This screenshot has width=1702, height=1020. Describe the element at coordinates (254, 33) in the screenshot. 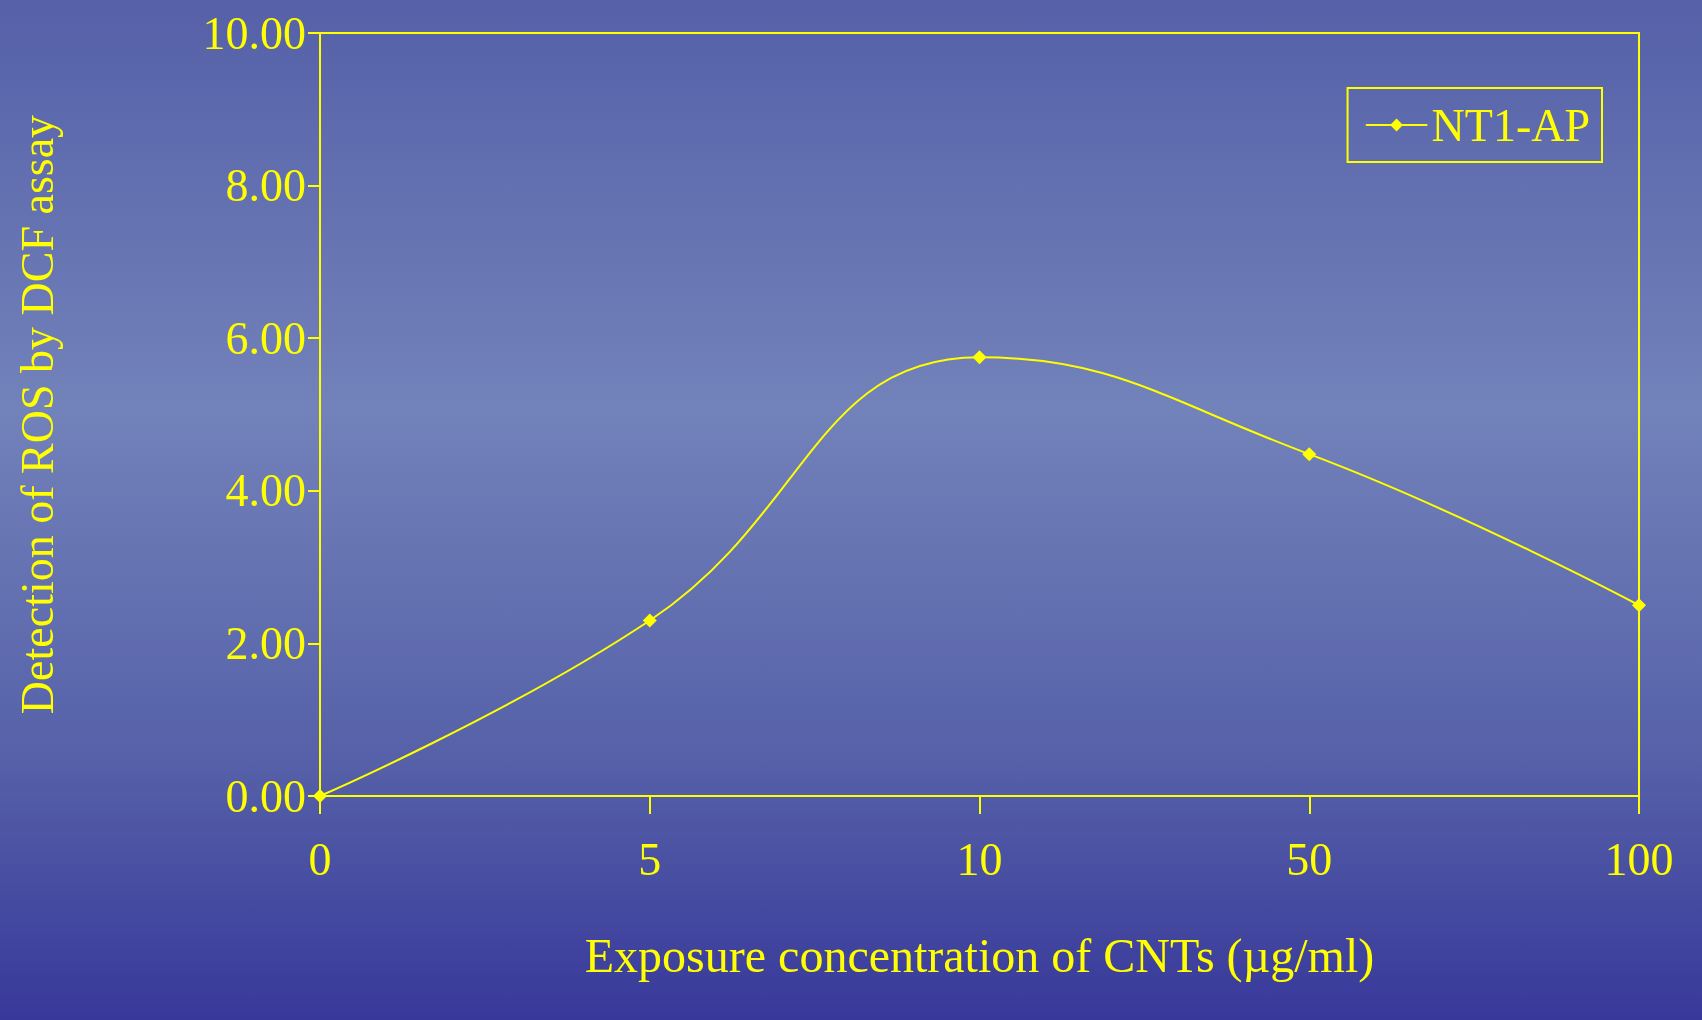

I see `y-tick-label: 10.00` at that location.